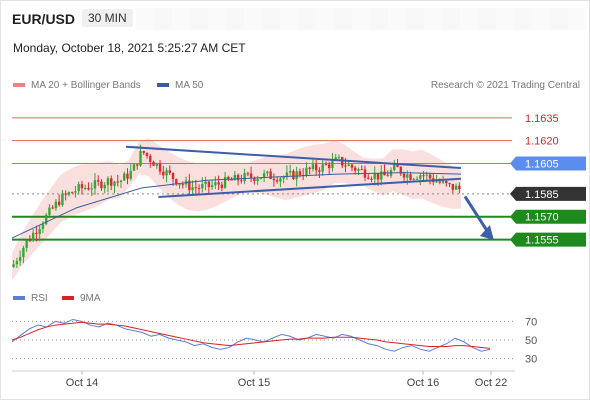  I want to click on legend-swatch-ma50, so click(163, 85).